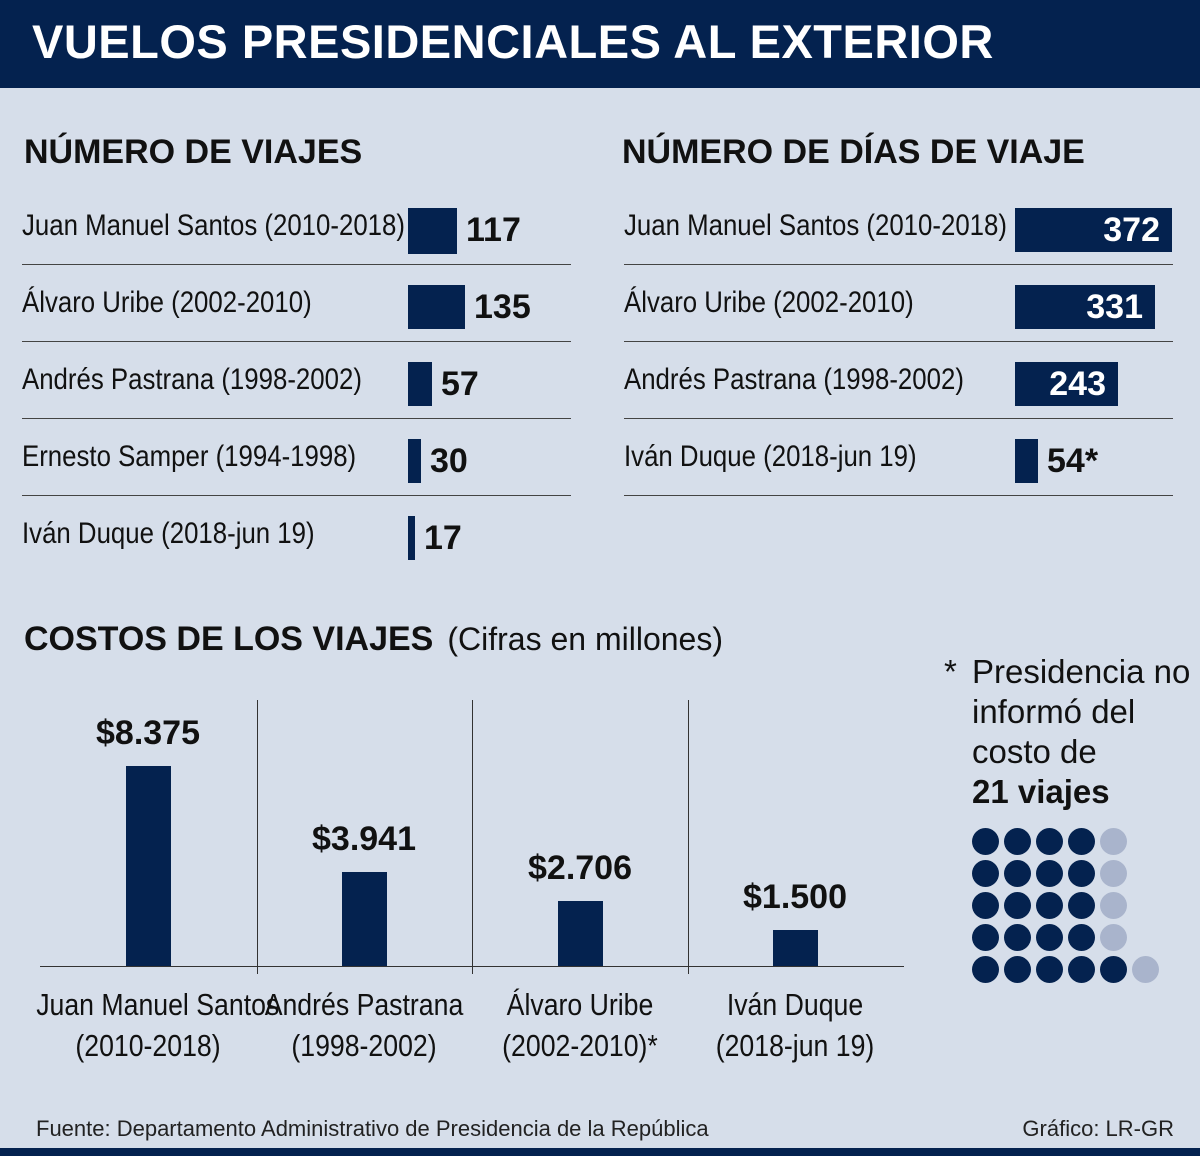 This screenshot has width=1200, height=1156. I want to click on category-label-line: (2018-jun 19), so click(795, 1045).